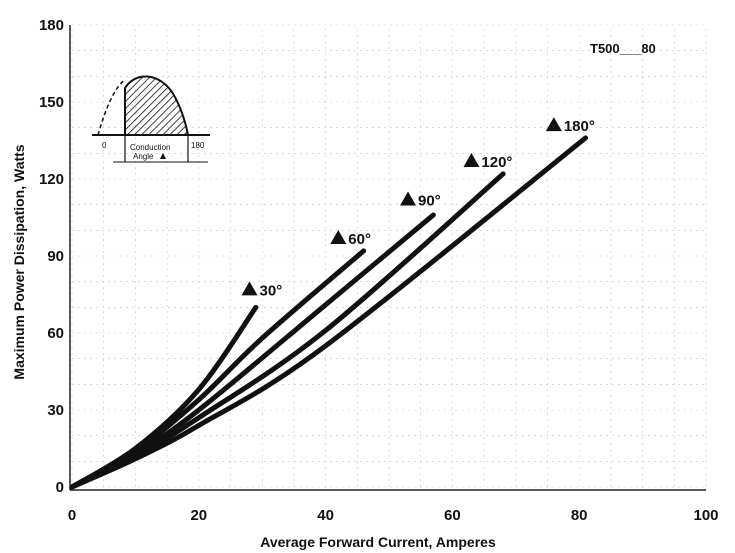 The height and width of the screenshot is (553, 735). What do you see at coordinates (55, 410) in the screenshot?
I see `y-tick-label: 30` at bounding box center [55, 410].